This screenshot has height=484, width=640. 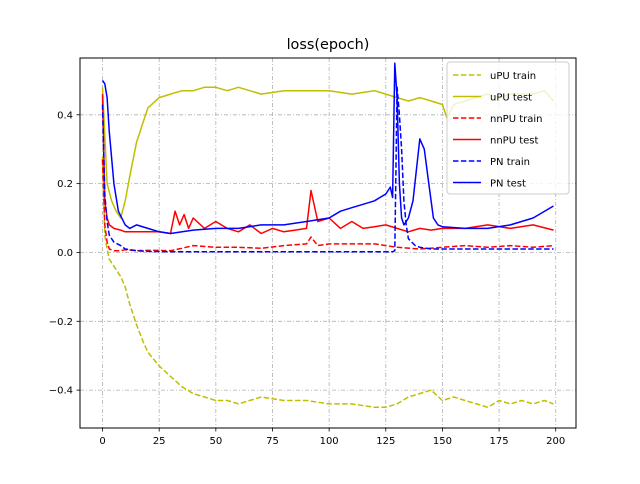 What do you see at coordinates (327, 205) in the screenshot?
I see `series-line-nnpu-train` at bounding box center [327, 205].